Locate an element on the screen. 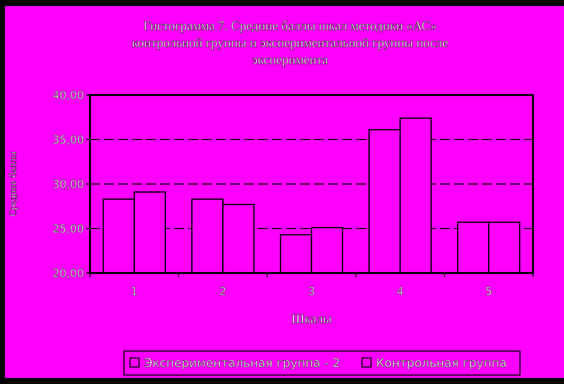 The height and width of the screenshot is (384, 564). y-axis-title: Средние баллы is located at coordinates (13, 184).